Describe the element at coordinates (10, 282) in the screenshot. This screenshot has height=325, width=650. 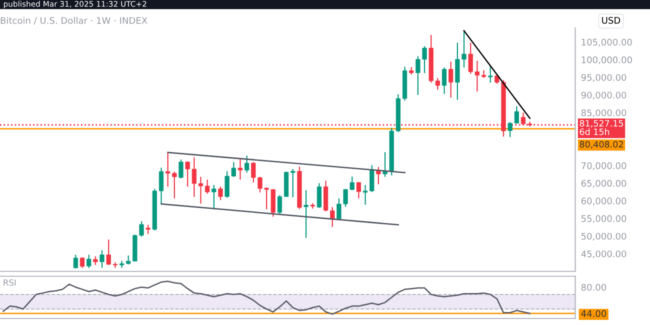
I see `chart-title: RSI` at that location.